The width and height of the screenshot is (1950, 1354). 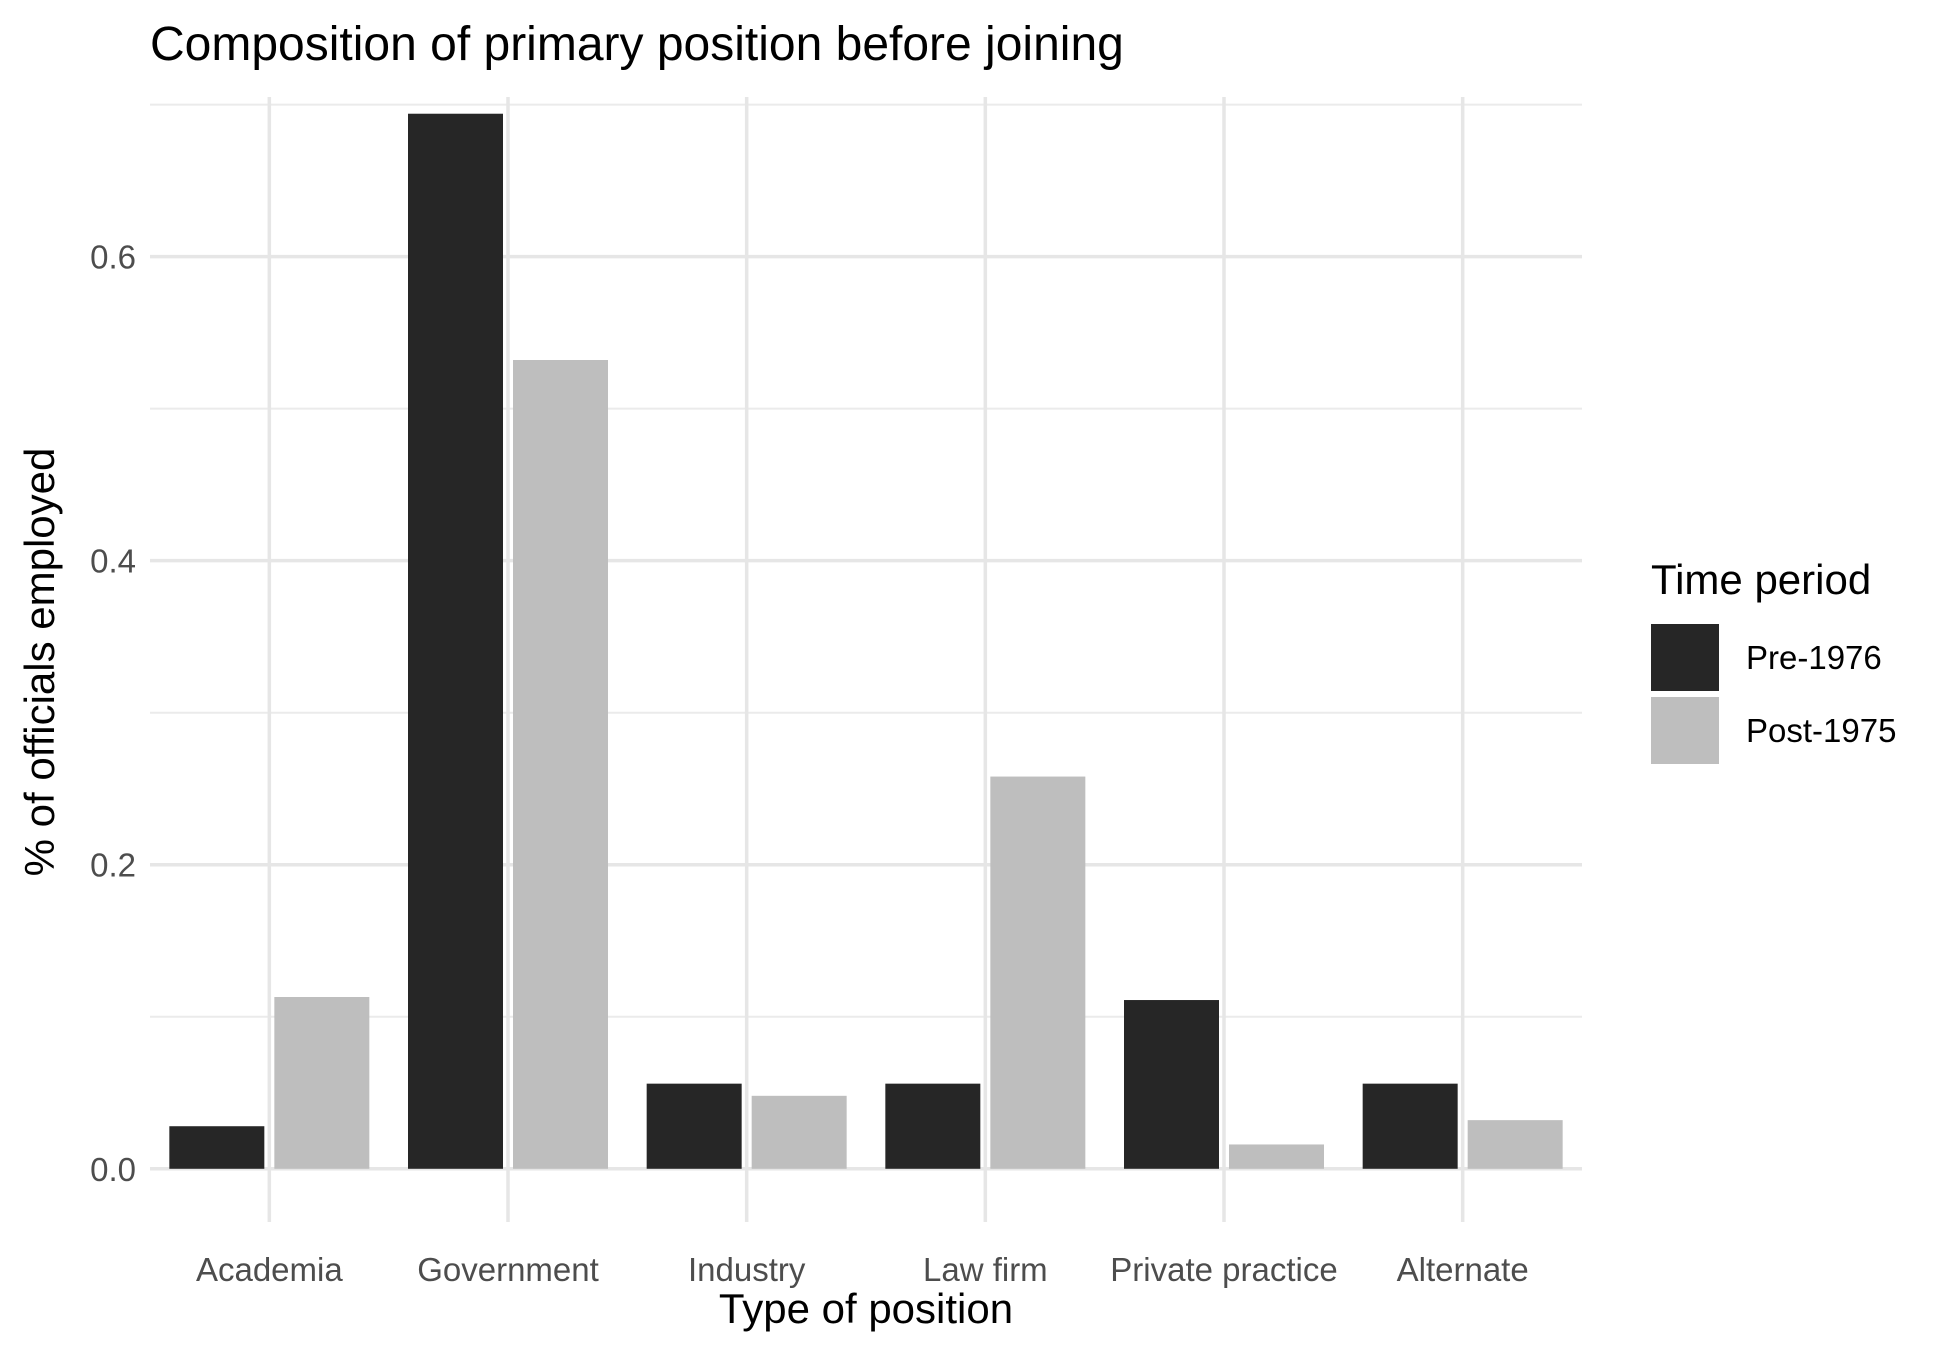 What do you see at coordinates (1276, 1156) in the screenshot?
I see `bar-post-1975-private-practice` at bounding box center [1276, 1156].